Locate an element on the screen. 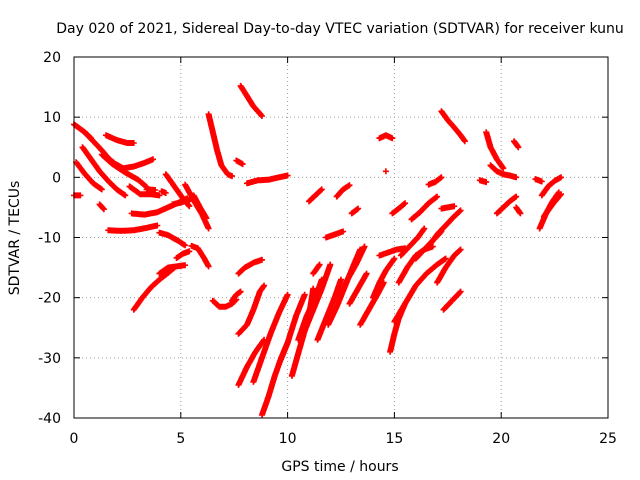 The height and width of the screenshot is (480, 640). series-arc34 is located at coordinates (270, 338).